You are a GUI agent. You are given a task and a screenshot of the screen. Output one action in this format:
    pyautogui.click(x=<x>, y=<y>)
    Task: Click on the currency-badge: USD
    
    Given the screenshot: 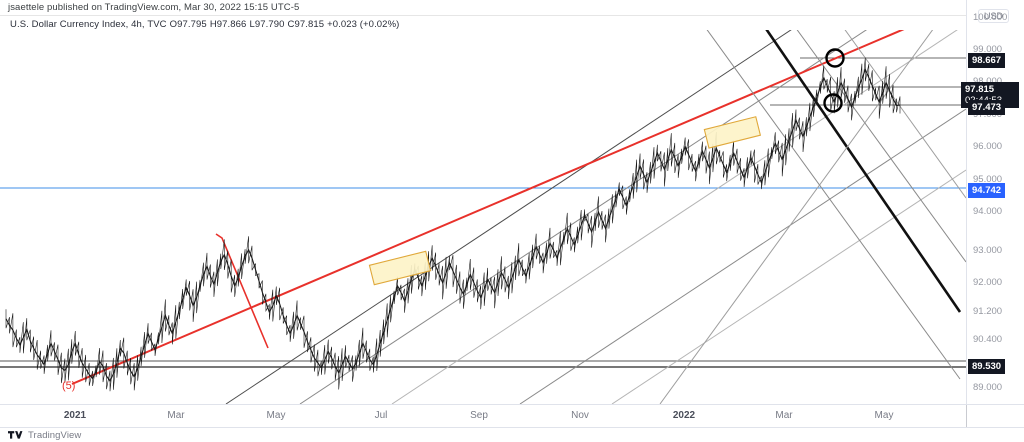 What is the action you would take?
    pyautogui.click(x=994, y=16)
    